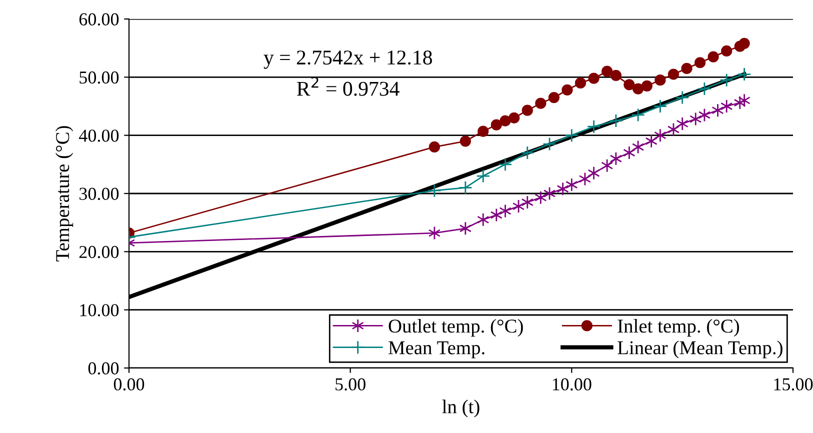 The image size is (813, 433). What do you see at coordinates (99, 19) in the screenshot?
I see `y-tick-label: 60.00` at bounding box center [99, 19].